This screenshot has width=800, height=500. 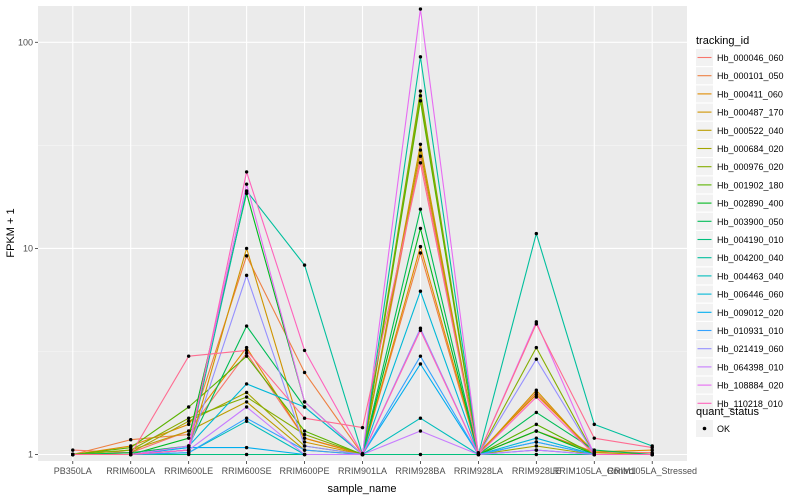 What do you see at coordinates (727, 412) in the screenshot?
I see `legend-shape-title: quant_status` at bounding box center [727, 412].